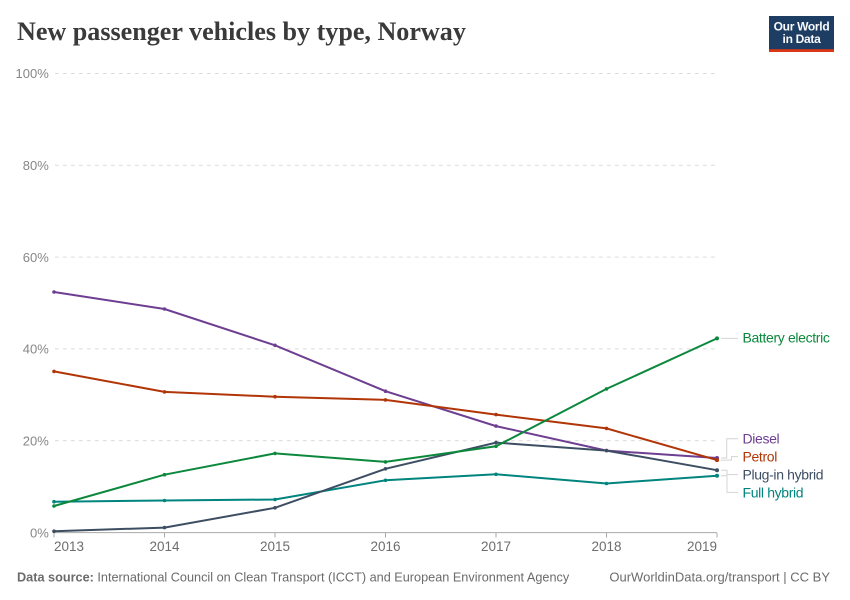 The height and width of the screenshot is (600, 850). What do you see at coordinates (36, 349) in the screenshot?
I see `svg-text: 40%` at bounding box center [36, 349].